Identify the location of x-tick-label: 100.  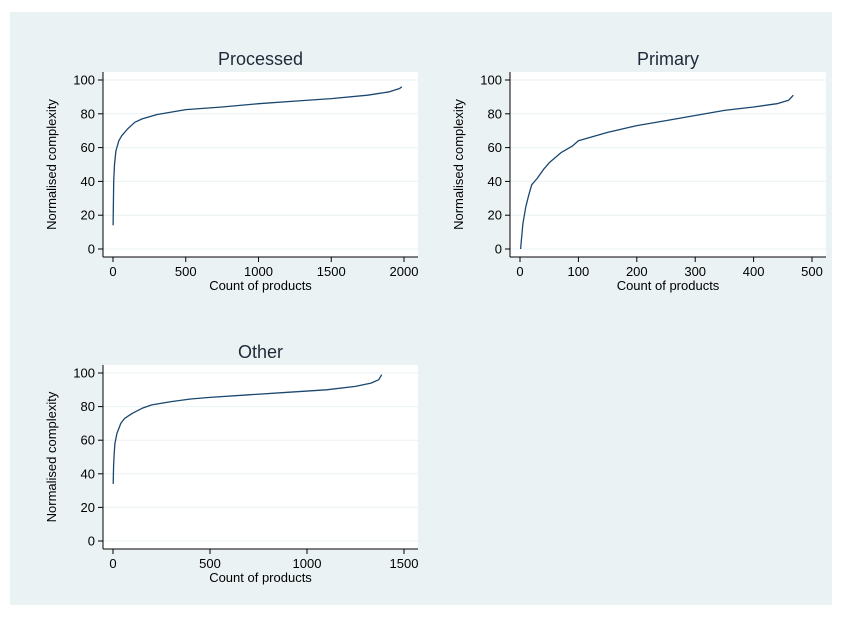
(579, 271).